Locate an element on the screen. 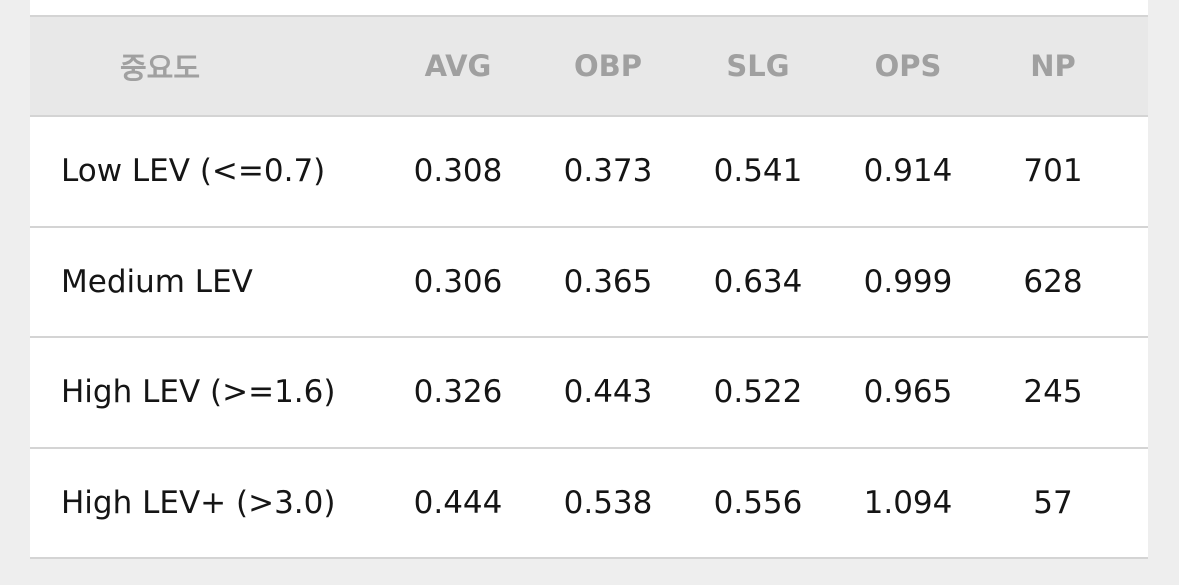  cell: 0.326 is located at coordinates (458, 392).